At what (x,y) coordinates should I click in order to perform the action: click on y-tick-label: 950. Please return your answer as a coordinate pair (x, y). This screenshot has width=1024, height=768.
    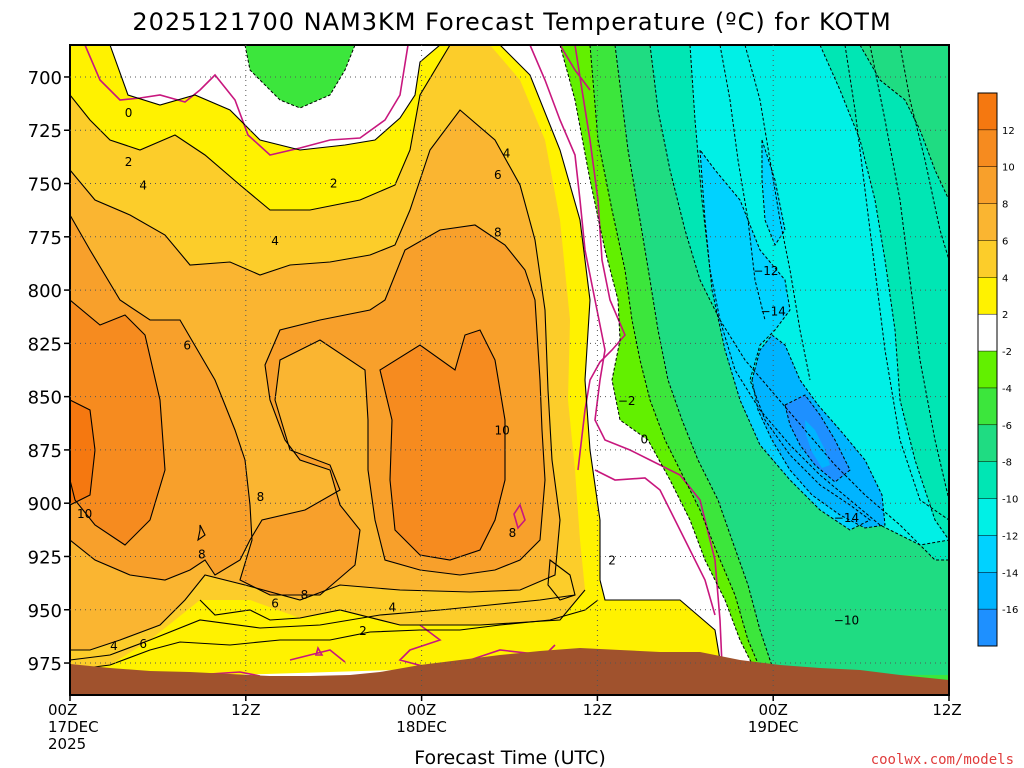
    Looking at the image, I should click on (45, 611).